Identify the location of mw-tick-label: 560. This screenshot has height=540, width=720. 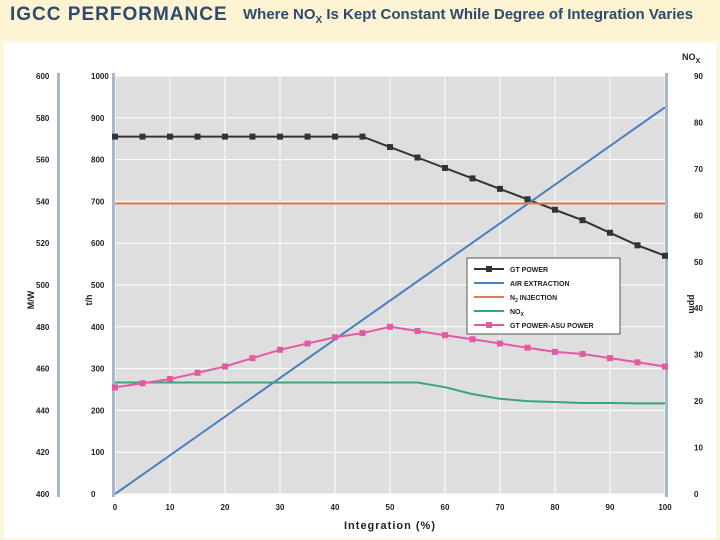
(43, 160).